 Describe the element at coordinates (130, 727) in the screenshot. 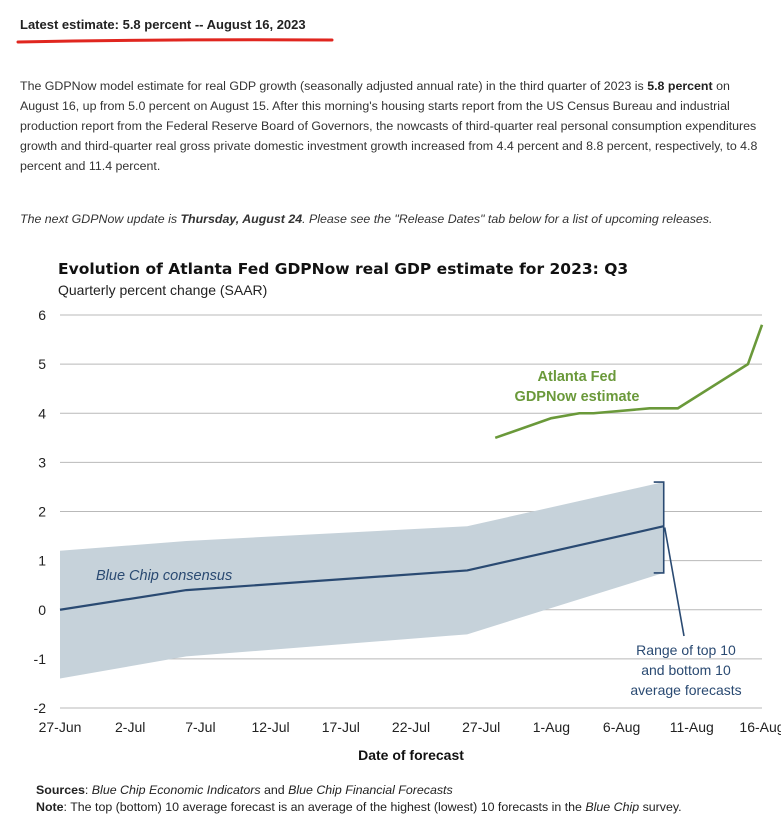

I see `x-tick-label: 2-Jul` at that location.